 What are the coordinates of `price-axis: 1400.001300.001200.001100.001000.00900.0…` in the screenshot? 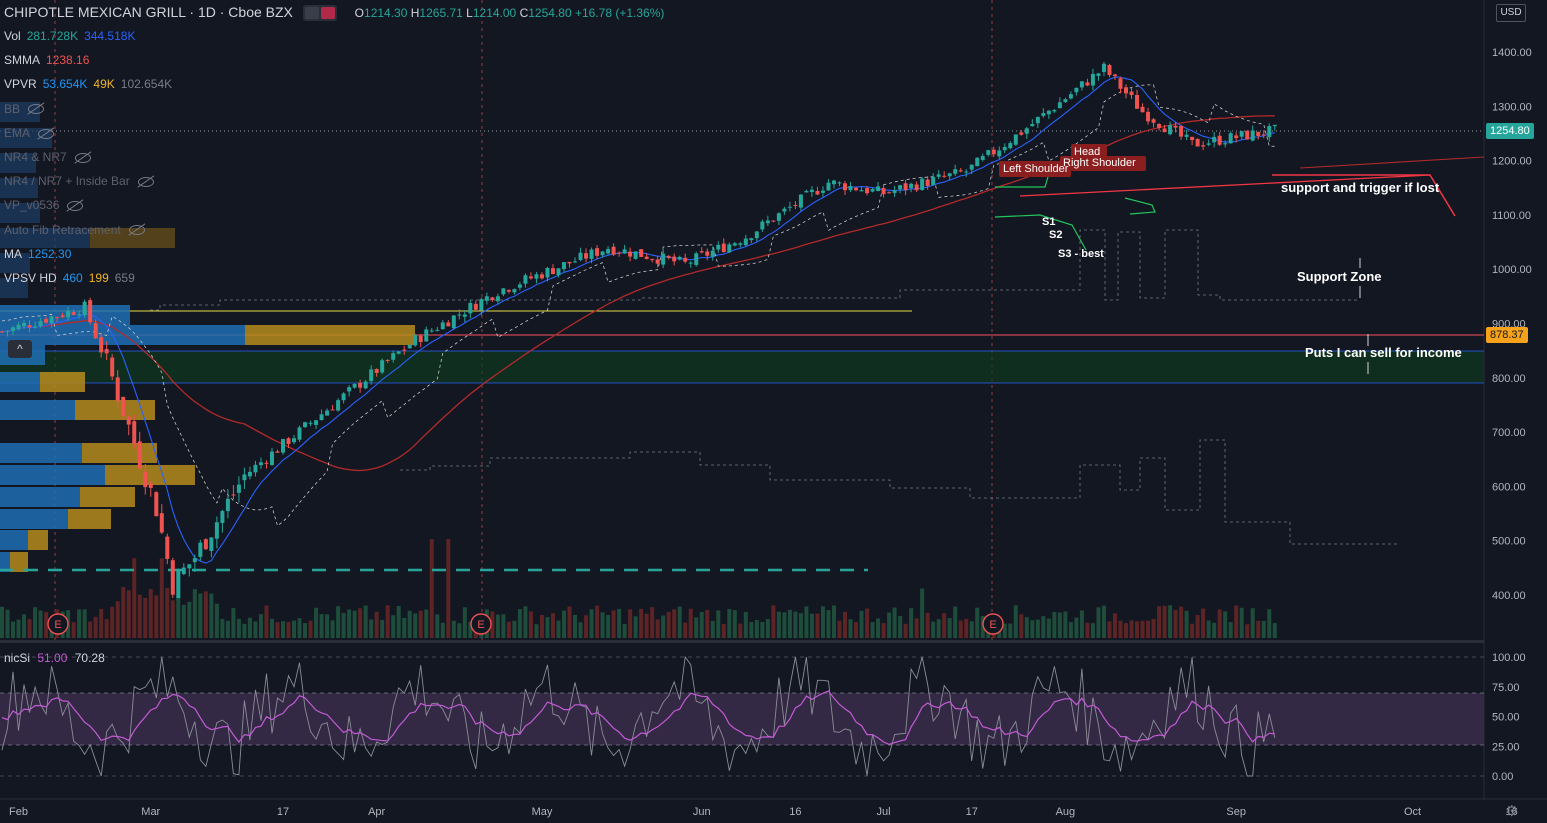 It's located at (1512, 324).